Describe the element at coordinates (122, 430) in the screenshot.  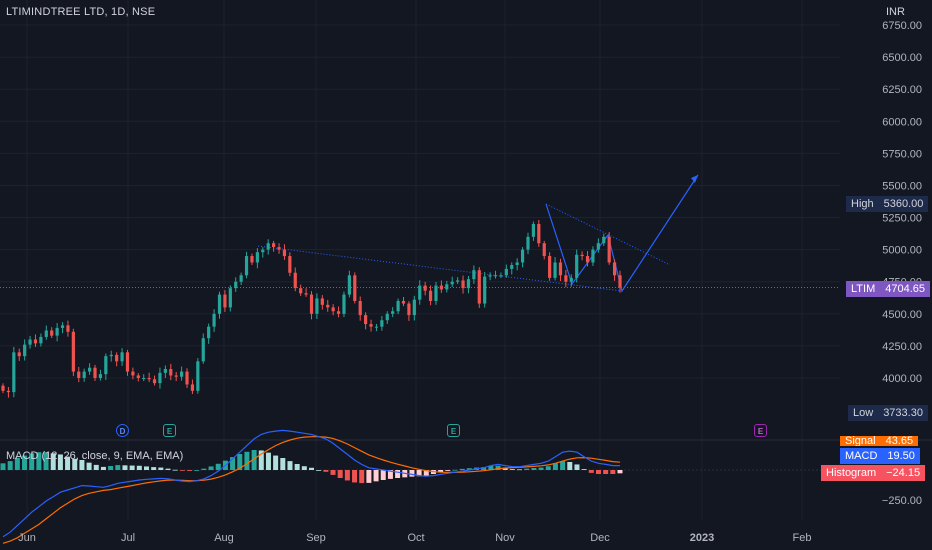
I see `dividend-icon: D` at that location.